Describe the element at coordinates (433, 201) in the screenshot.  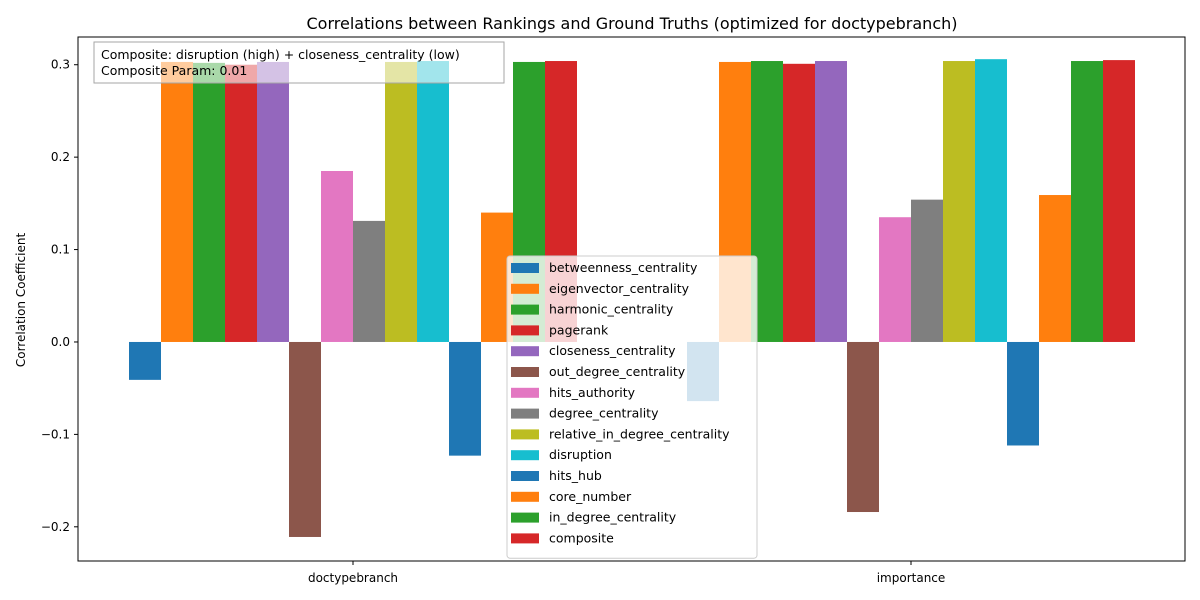
I see `bar-disruption-doctypebranch` at that location.